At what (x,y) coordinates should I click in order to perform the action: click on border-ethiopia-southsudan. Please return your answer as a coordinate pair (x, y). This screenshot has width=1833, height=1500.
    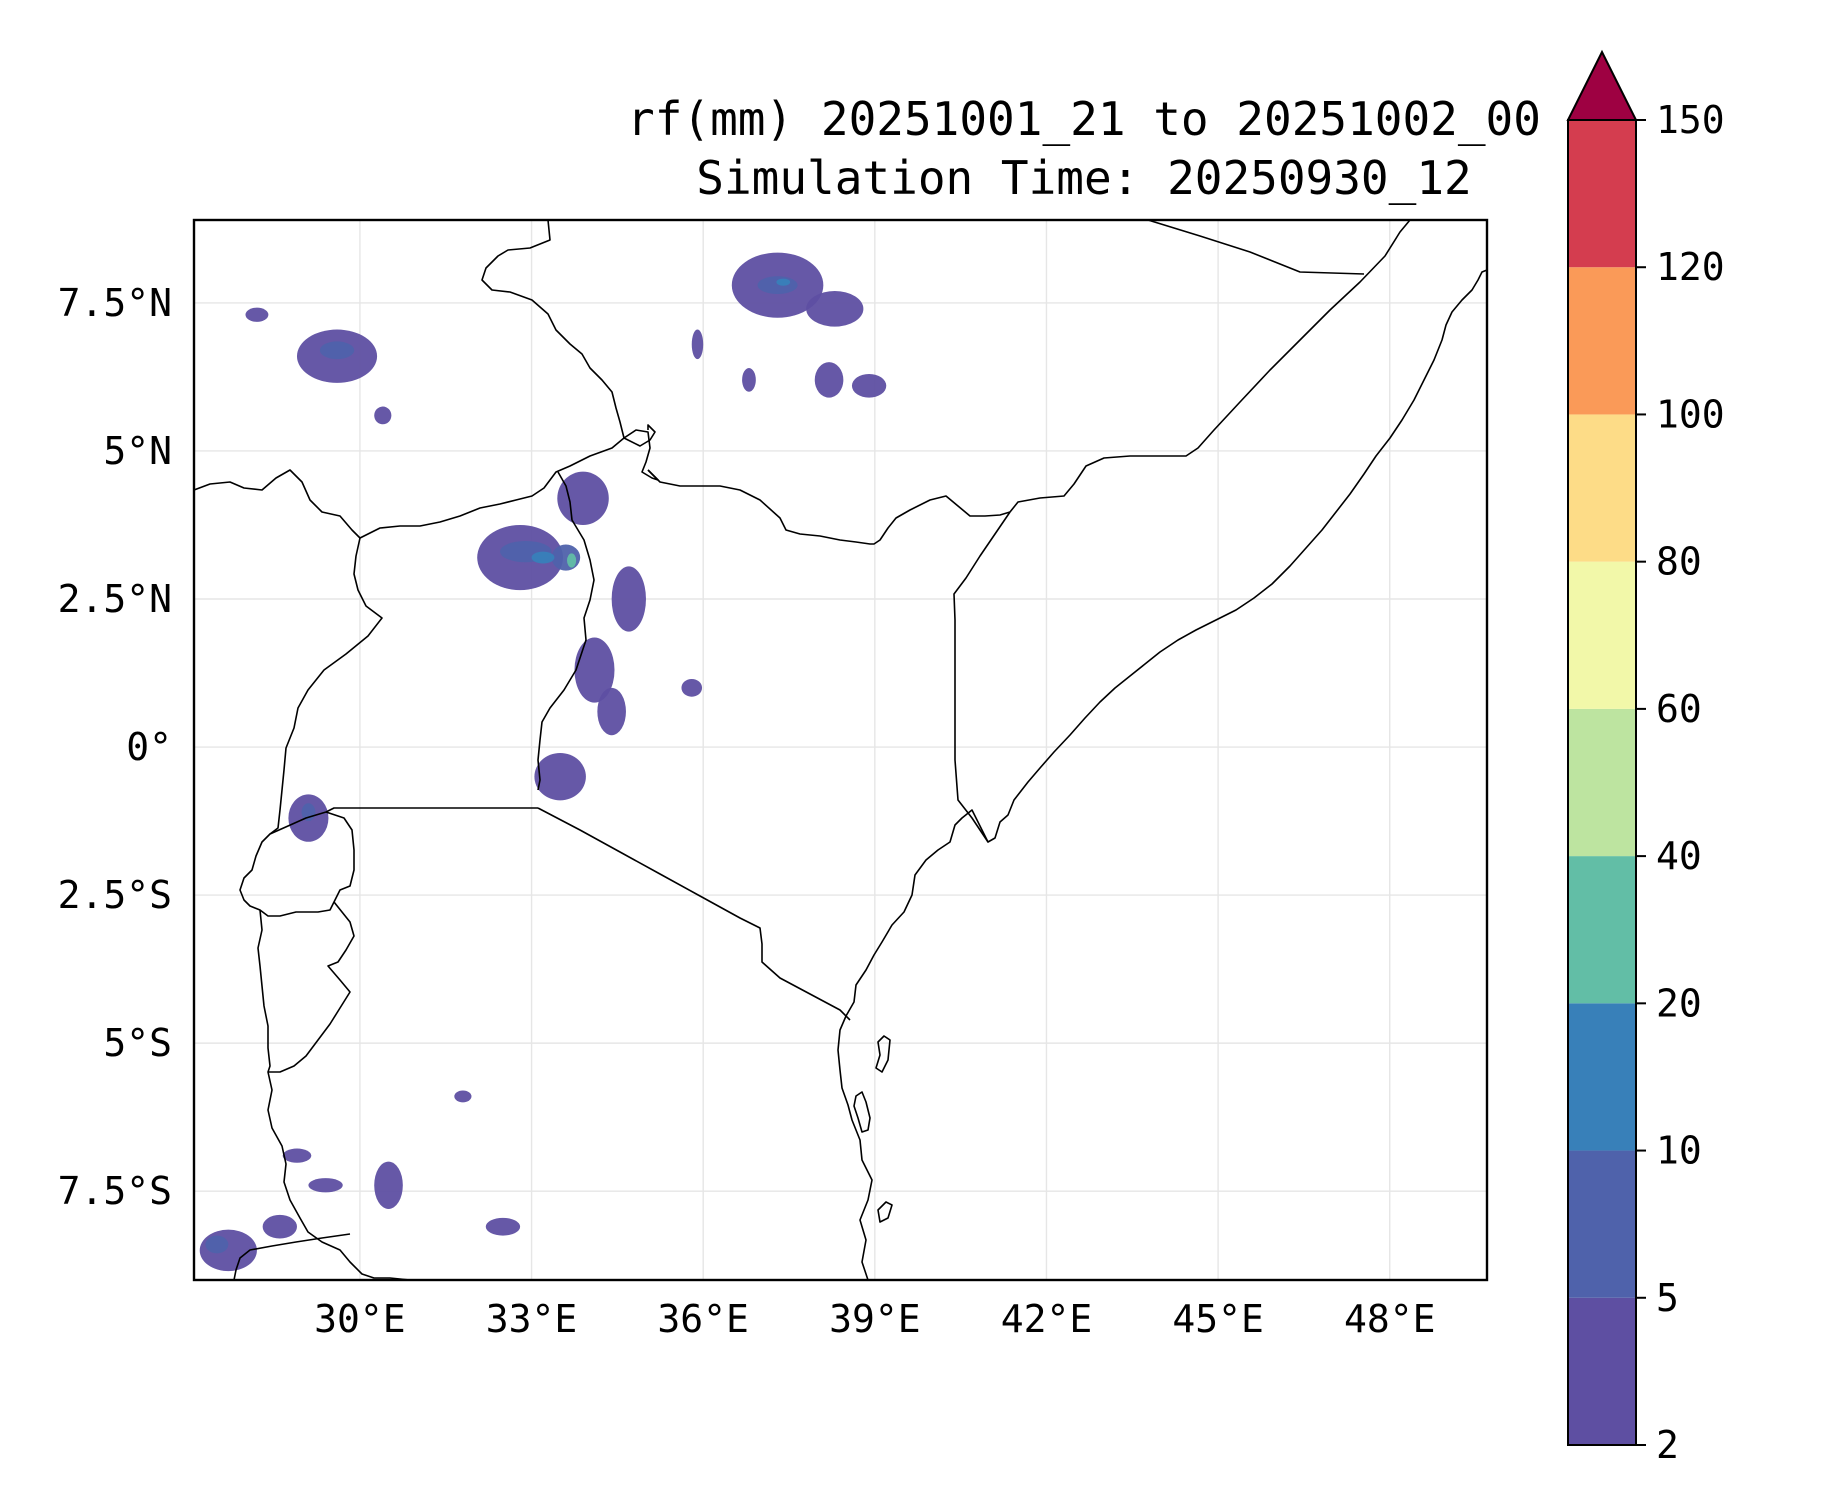
    Looking at the image, I should click on (641, 455).